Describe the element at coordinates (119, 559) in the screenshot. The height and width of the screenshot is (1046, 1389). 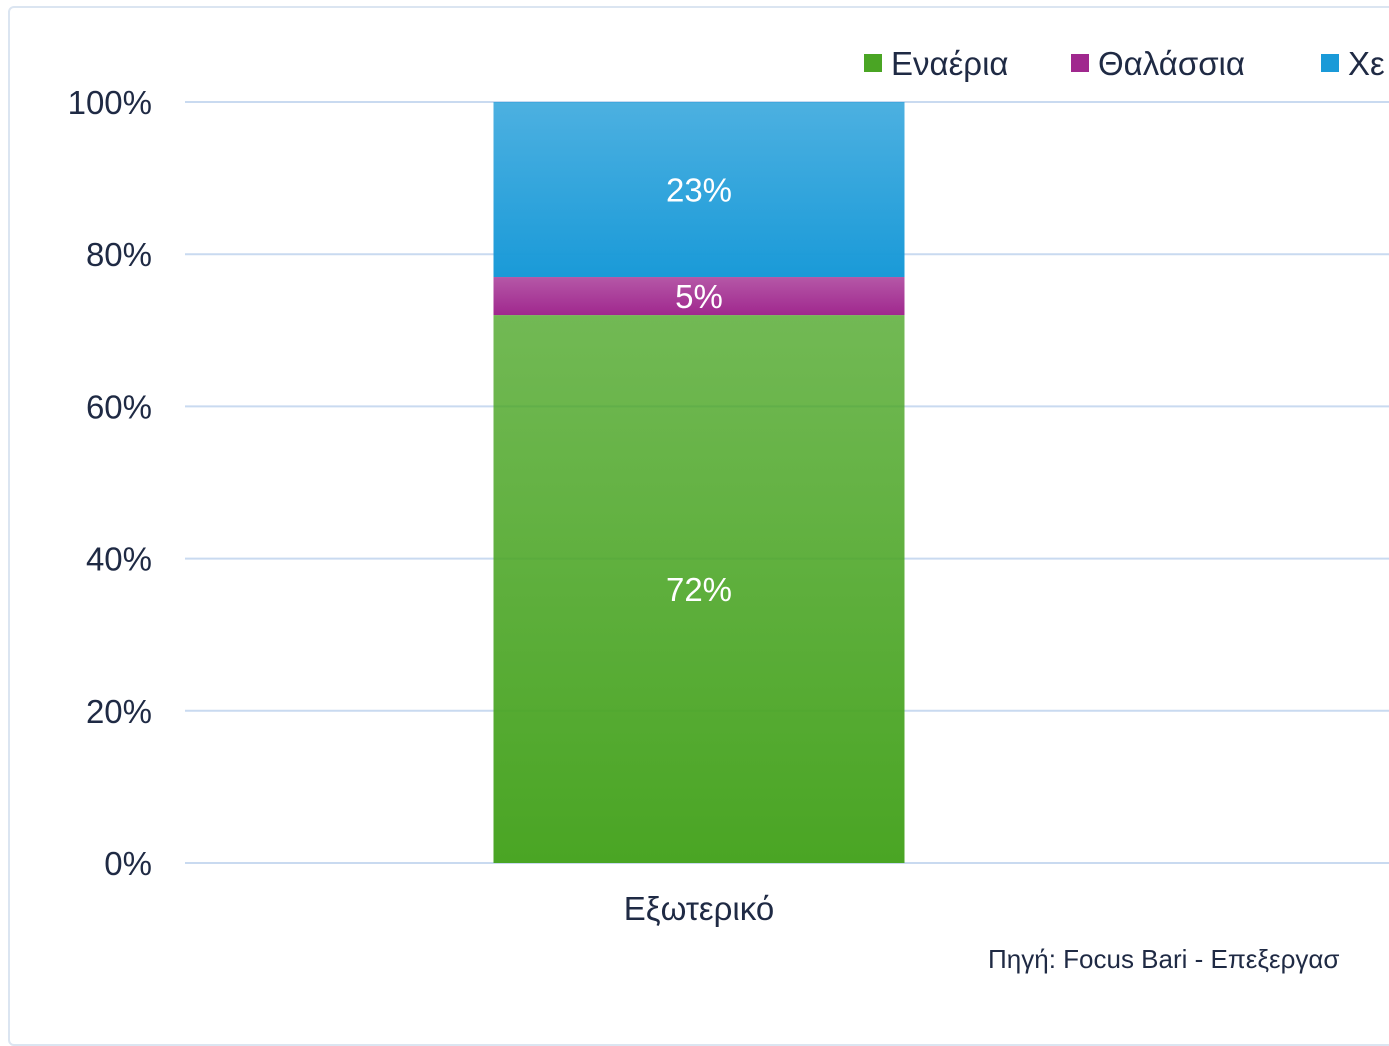
I see `y-tick-label: 40%` at that location.